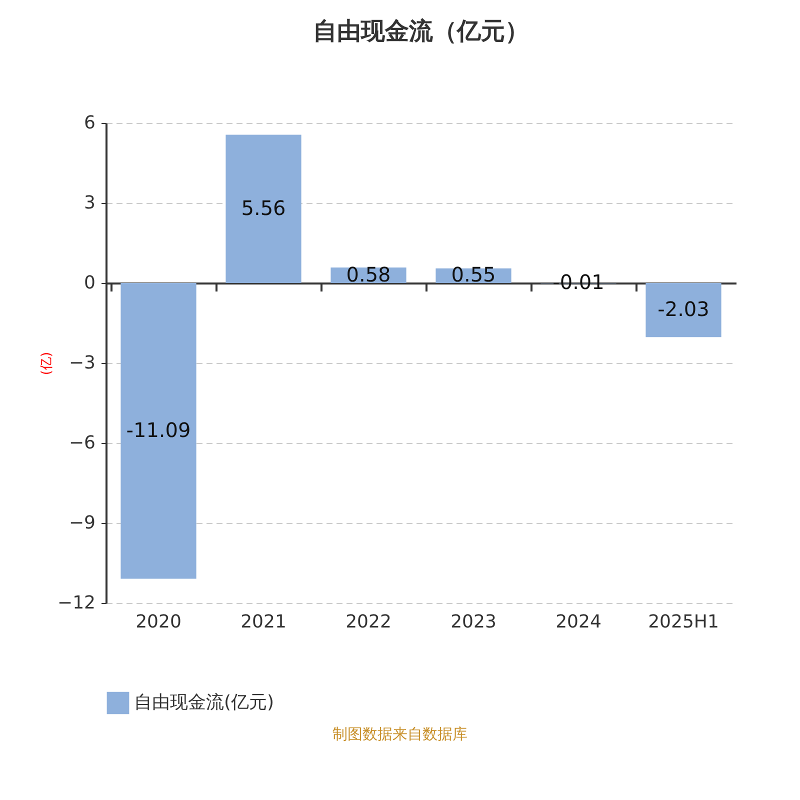 The width and height of the screenshot is (800, 800). What do you see at coordinates (204, 702) in the screenshot?
I see `legend-label: 自由现金流(亿元)` at bounding box center [204, 702].